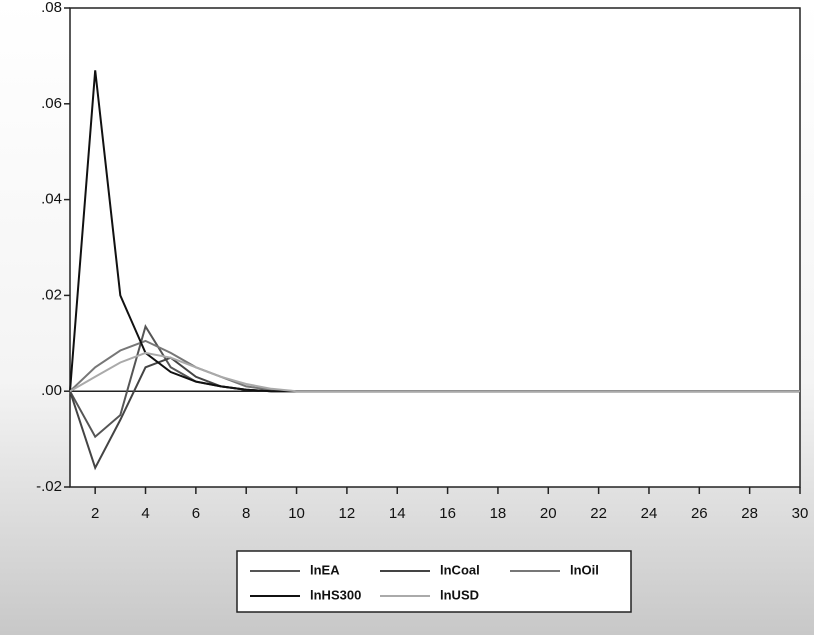 This screenshot has width=814, height=635. What do you see at coordinates (246, 513) in the screenshot?
I see `x-tick-label: 8` at bounding box center [246, 513].